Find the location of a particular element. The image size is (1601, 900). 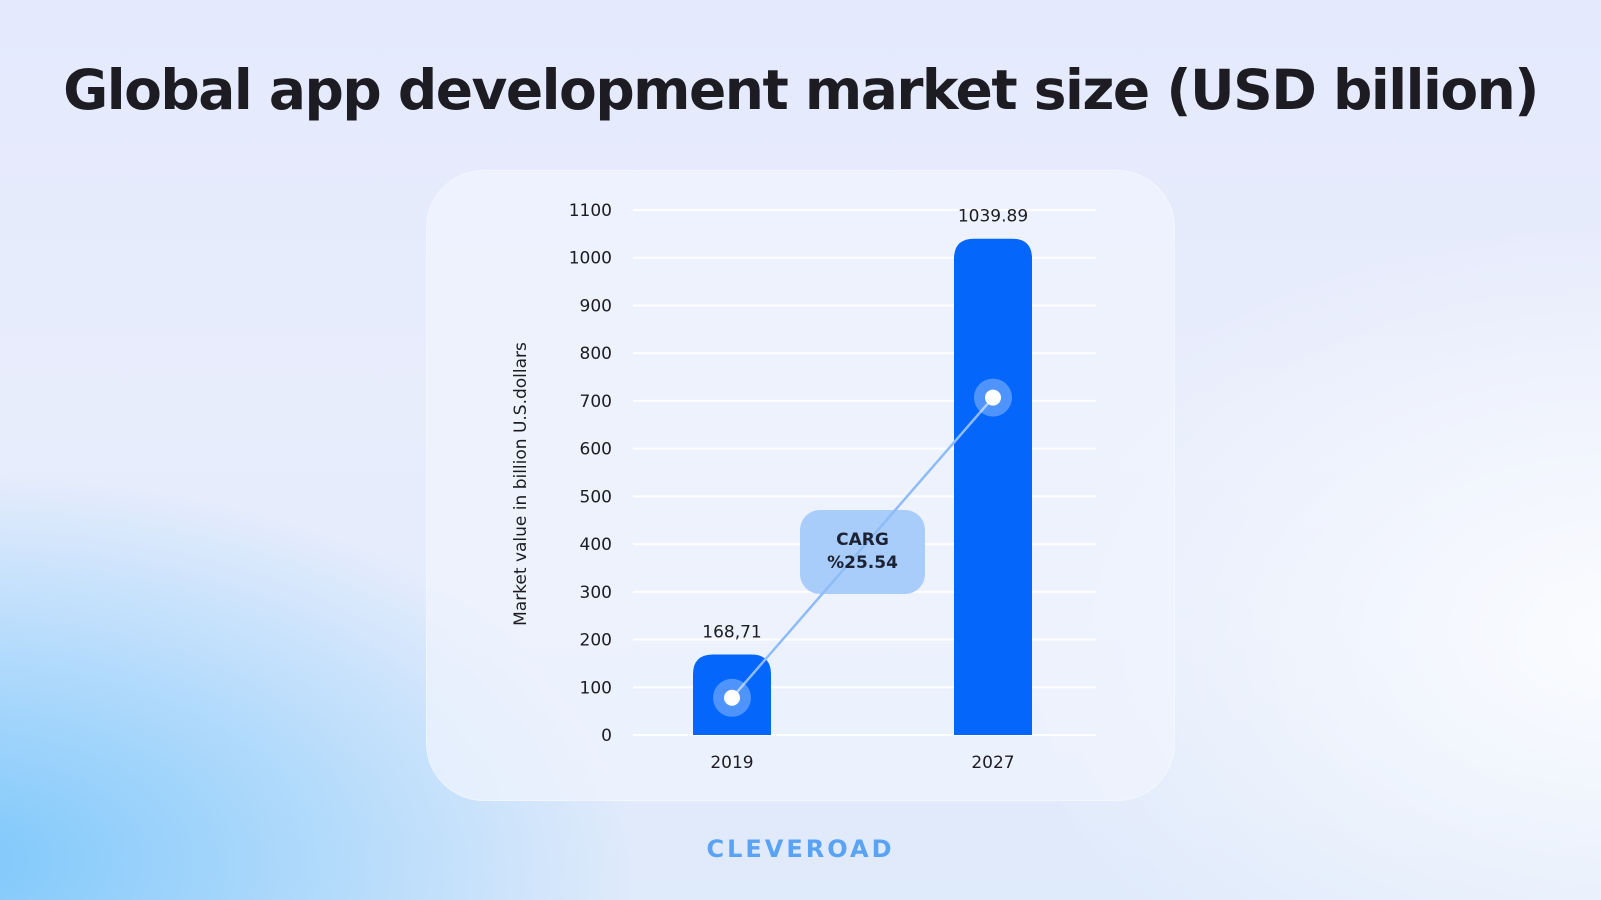

y-tick-label: 900 is located at coordinates (596, 306).